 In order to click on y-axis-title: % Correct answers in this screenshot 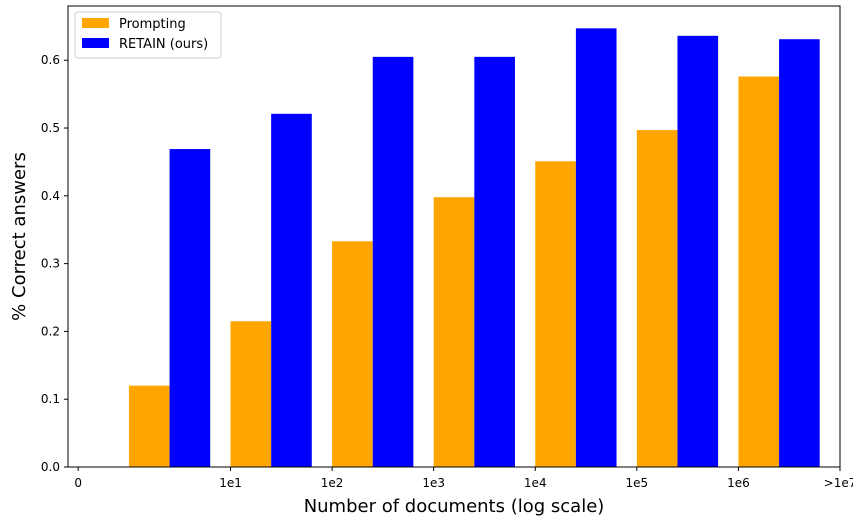, I will do `click(19, 236)`.